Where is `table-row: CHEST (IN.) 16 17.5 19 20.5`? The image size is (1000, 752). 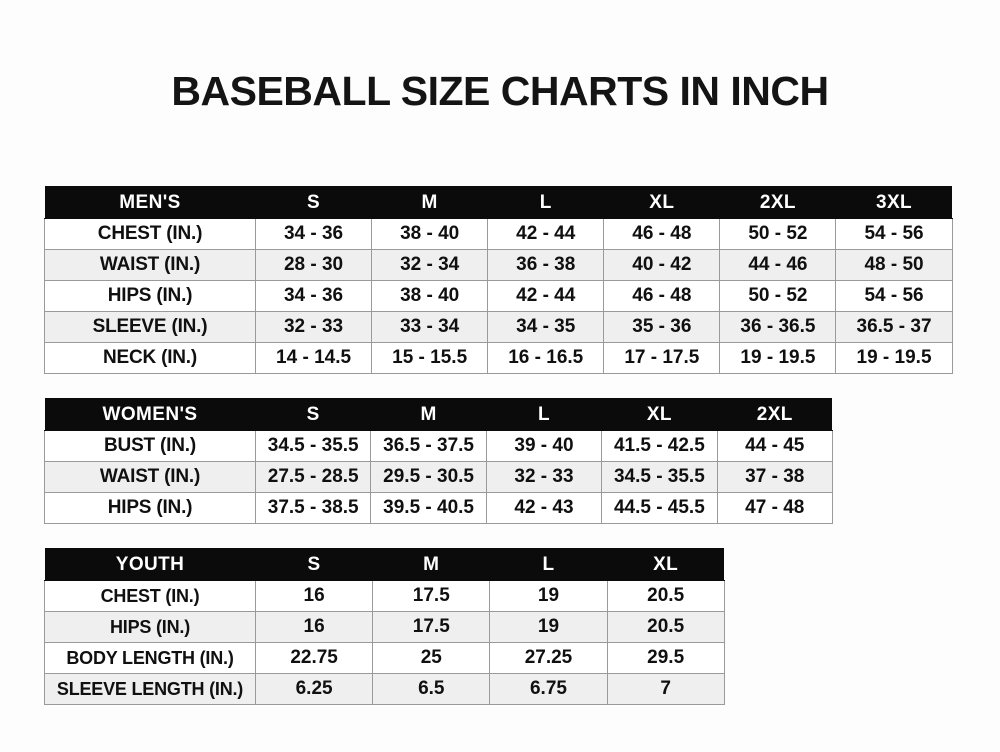
table-row: CHEST (IN.) 16 17.5 19 20.5 is located at coordinates (384, 596).